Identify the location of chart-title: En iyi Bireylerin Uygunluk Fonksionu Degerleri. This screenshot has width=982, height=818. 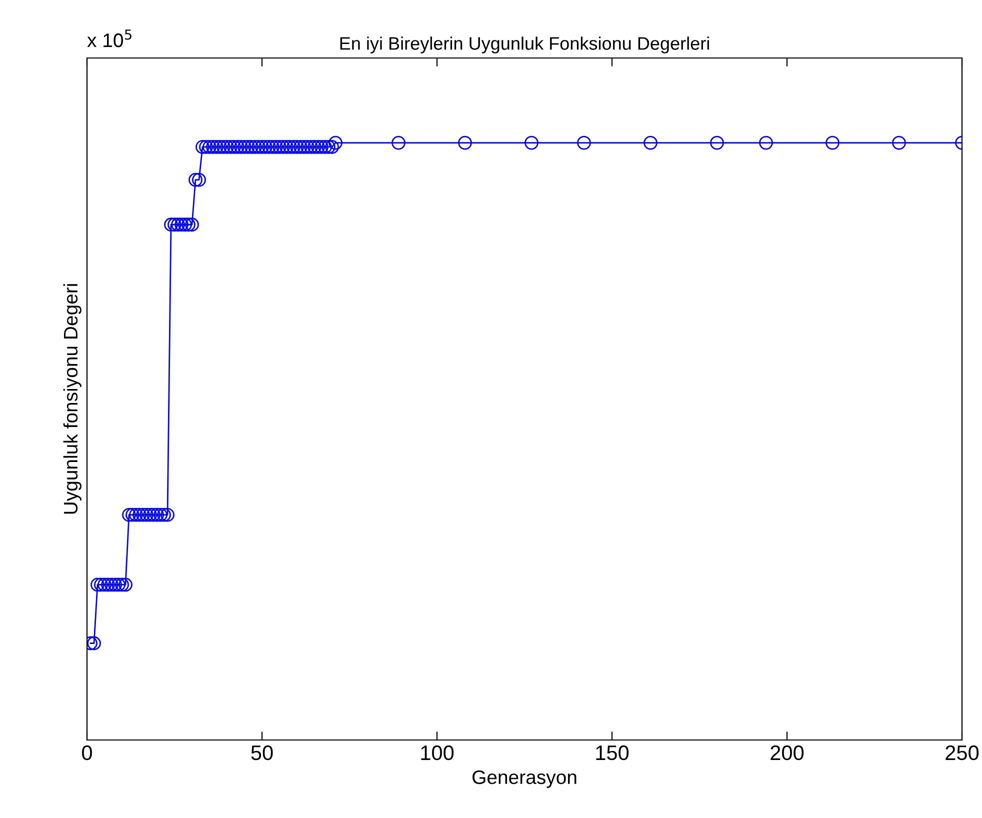
(524, 45).